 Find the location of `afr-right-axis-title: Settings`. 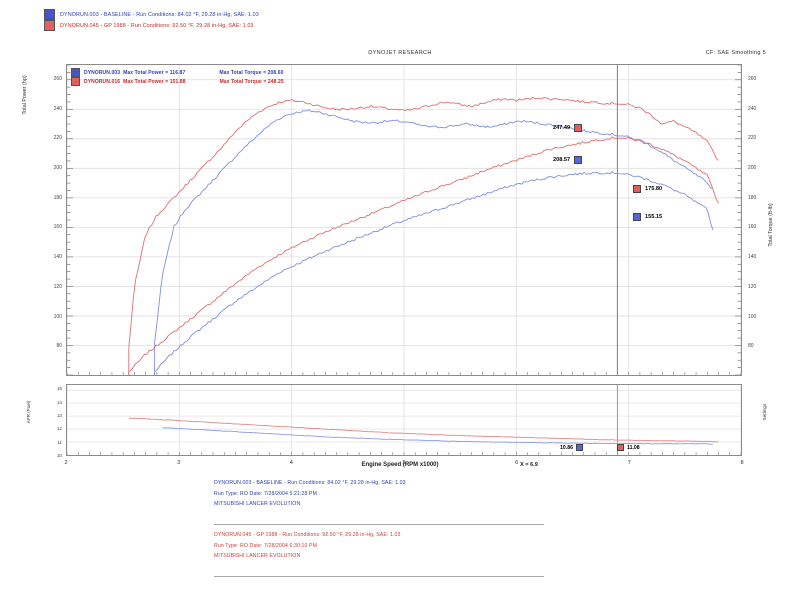

afr-right-axis-title: Settings is located at coordinates (764, 412).